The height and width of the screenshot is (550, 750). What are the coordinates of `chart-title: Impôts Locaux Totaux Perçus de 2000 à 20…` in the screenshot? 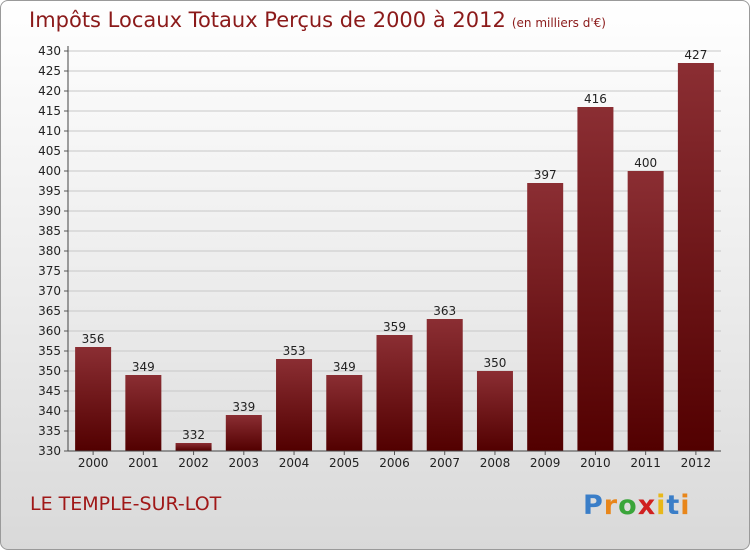 It's located at (317, 20).